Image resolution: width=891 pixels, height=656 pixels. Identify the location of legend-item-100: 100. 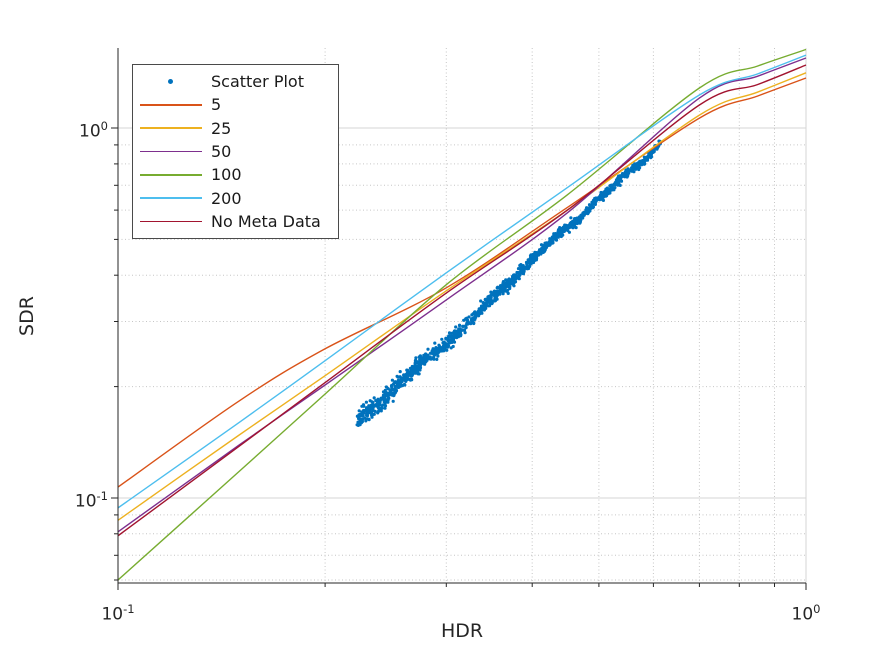
(235, 175).